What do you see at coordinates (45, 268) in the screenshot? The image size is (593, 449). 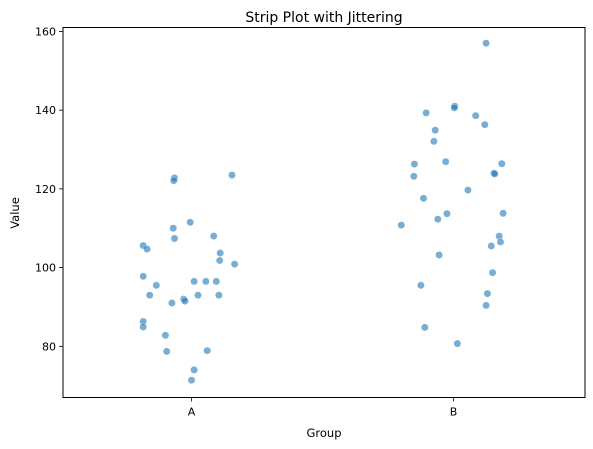 I see `y-tick-label-100: 100` at bounding box center [45, 268].